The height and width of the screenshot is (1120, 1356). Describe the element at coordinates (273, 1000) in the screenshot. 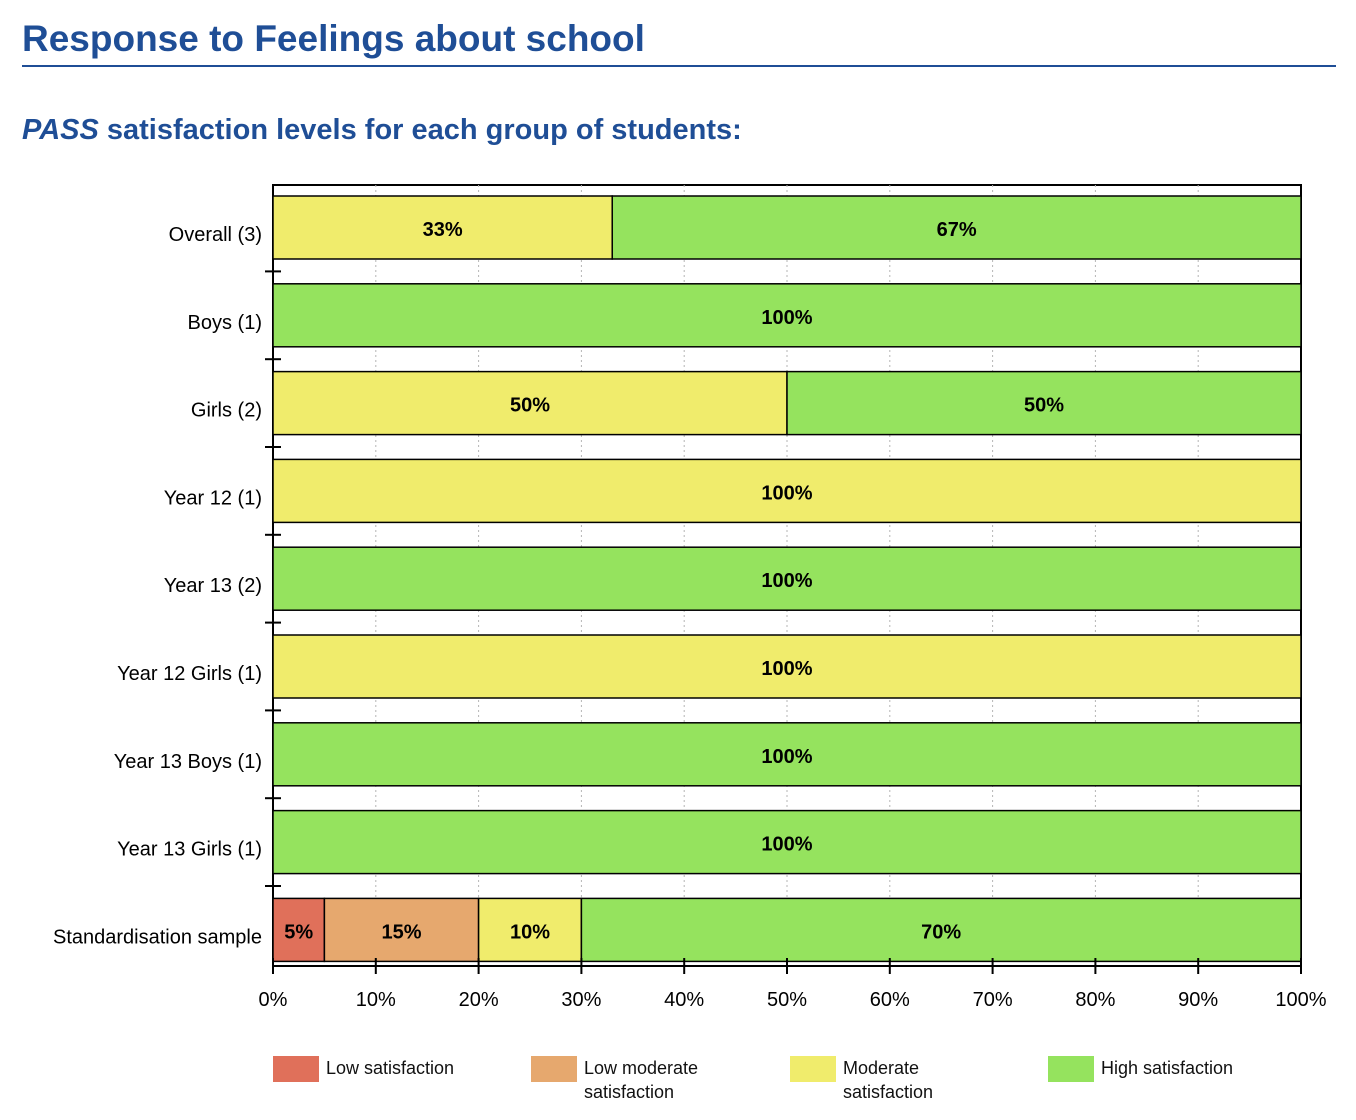

I see `x-tick-label: 0%` at that location.